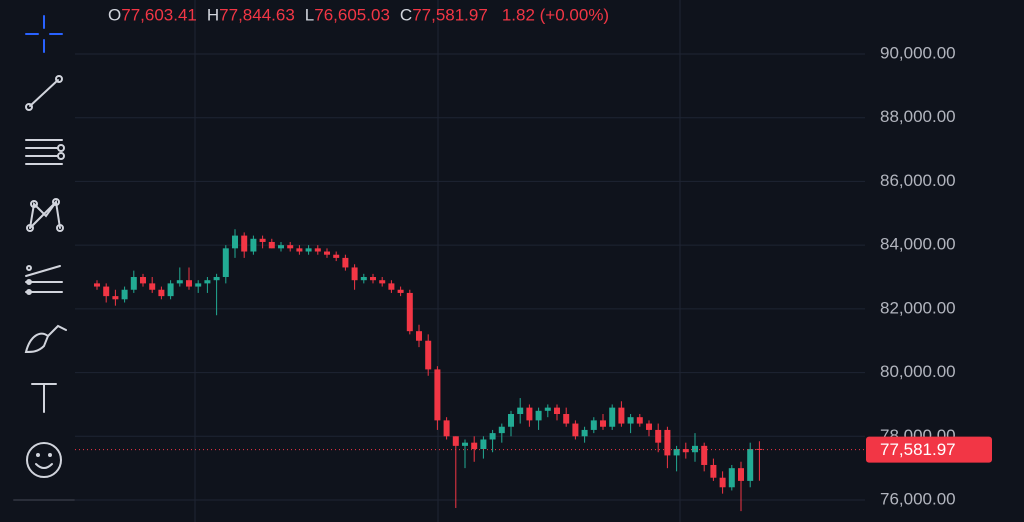 The height and width of the screenshot is (522, 1024). What do you see at coordinates (555, 14) in the screenshot?
I see `legend-change: 1.82 (+0.00%)` at bounding box center [555, 14].